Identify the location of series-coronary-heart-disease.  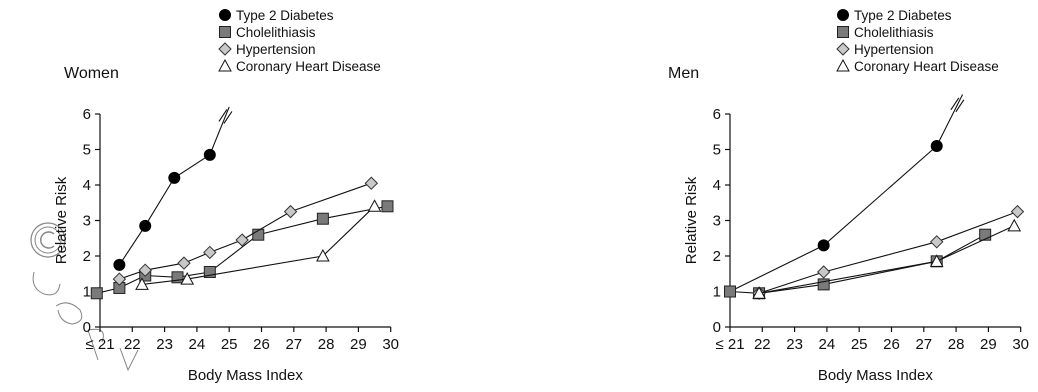
(258, 244).